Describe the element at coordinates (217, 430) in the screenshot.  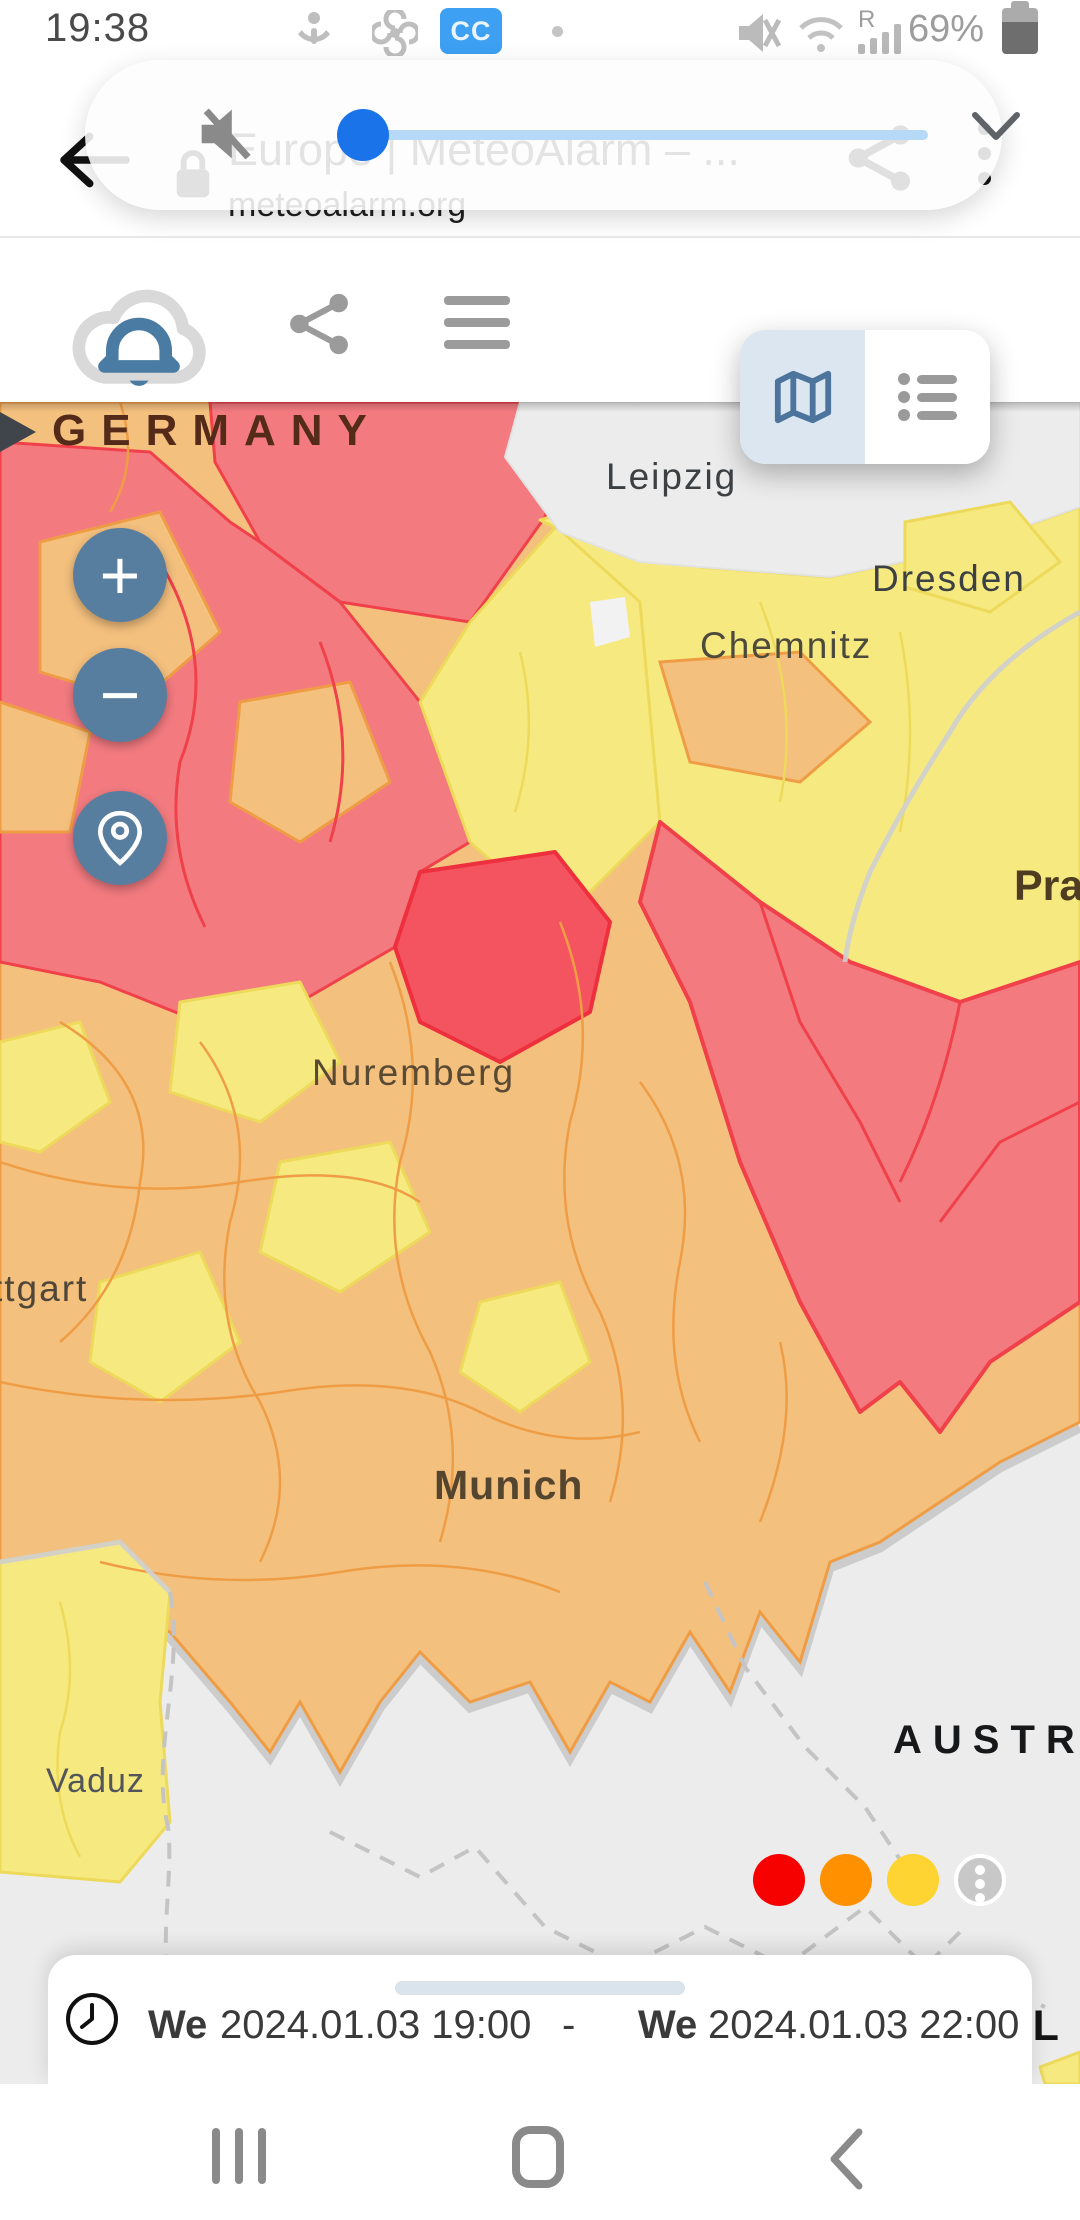
I see `map-label-germany: GERMANY` at that location.